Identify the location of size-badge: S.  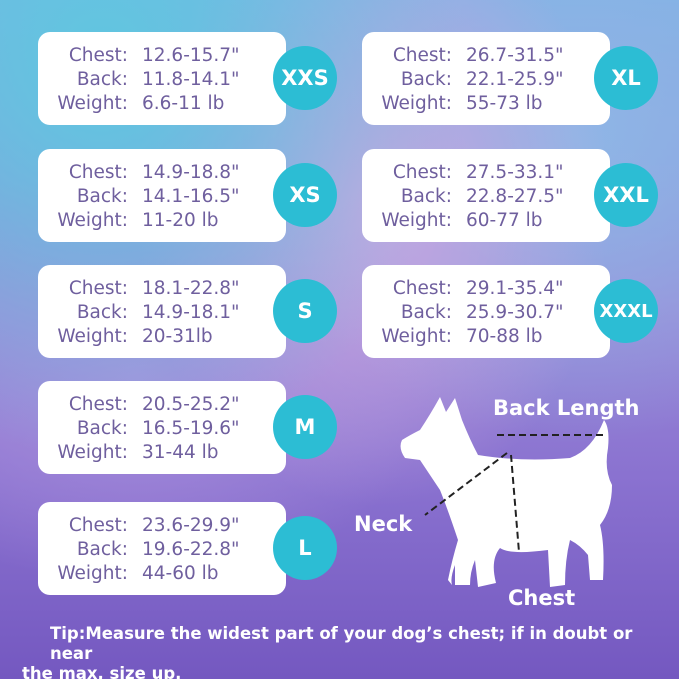
(305, 311).